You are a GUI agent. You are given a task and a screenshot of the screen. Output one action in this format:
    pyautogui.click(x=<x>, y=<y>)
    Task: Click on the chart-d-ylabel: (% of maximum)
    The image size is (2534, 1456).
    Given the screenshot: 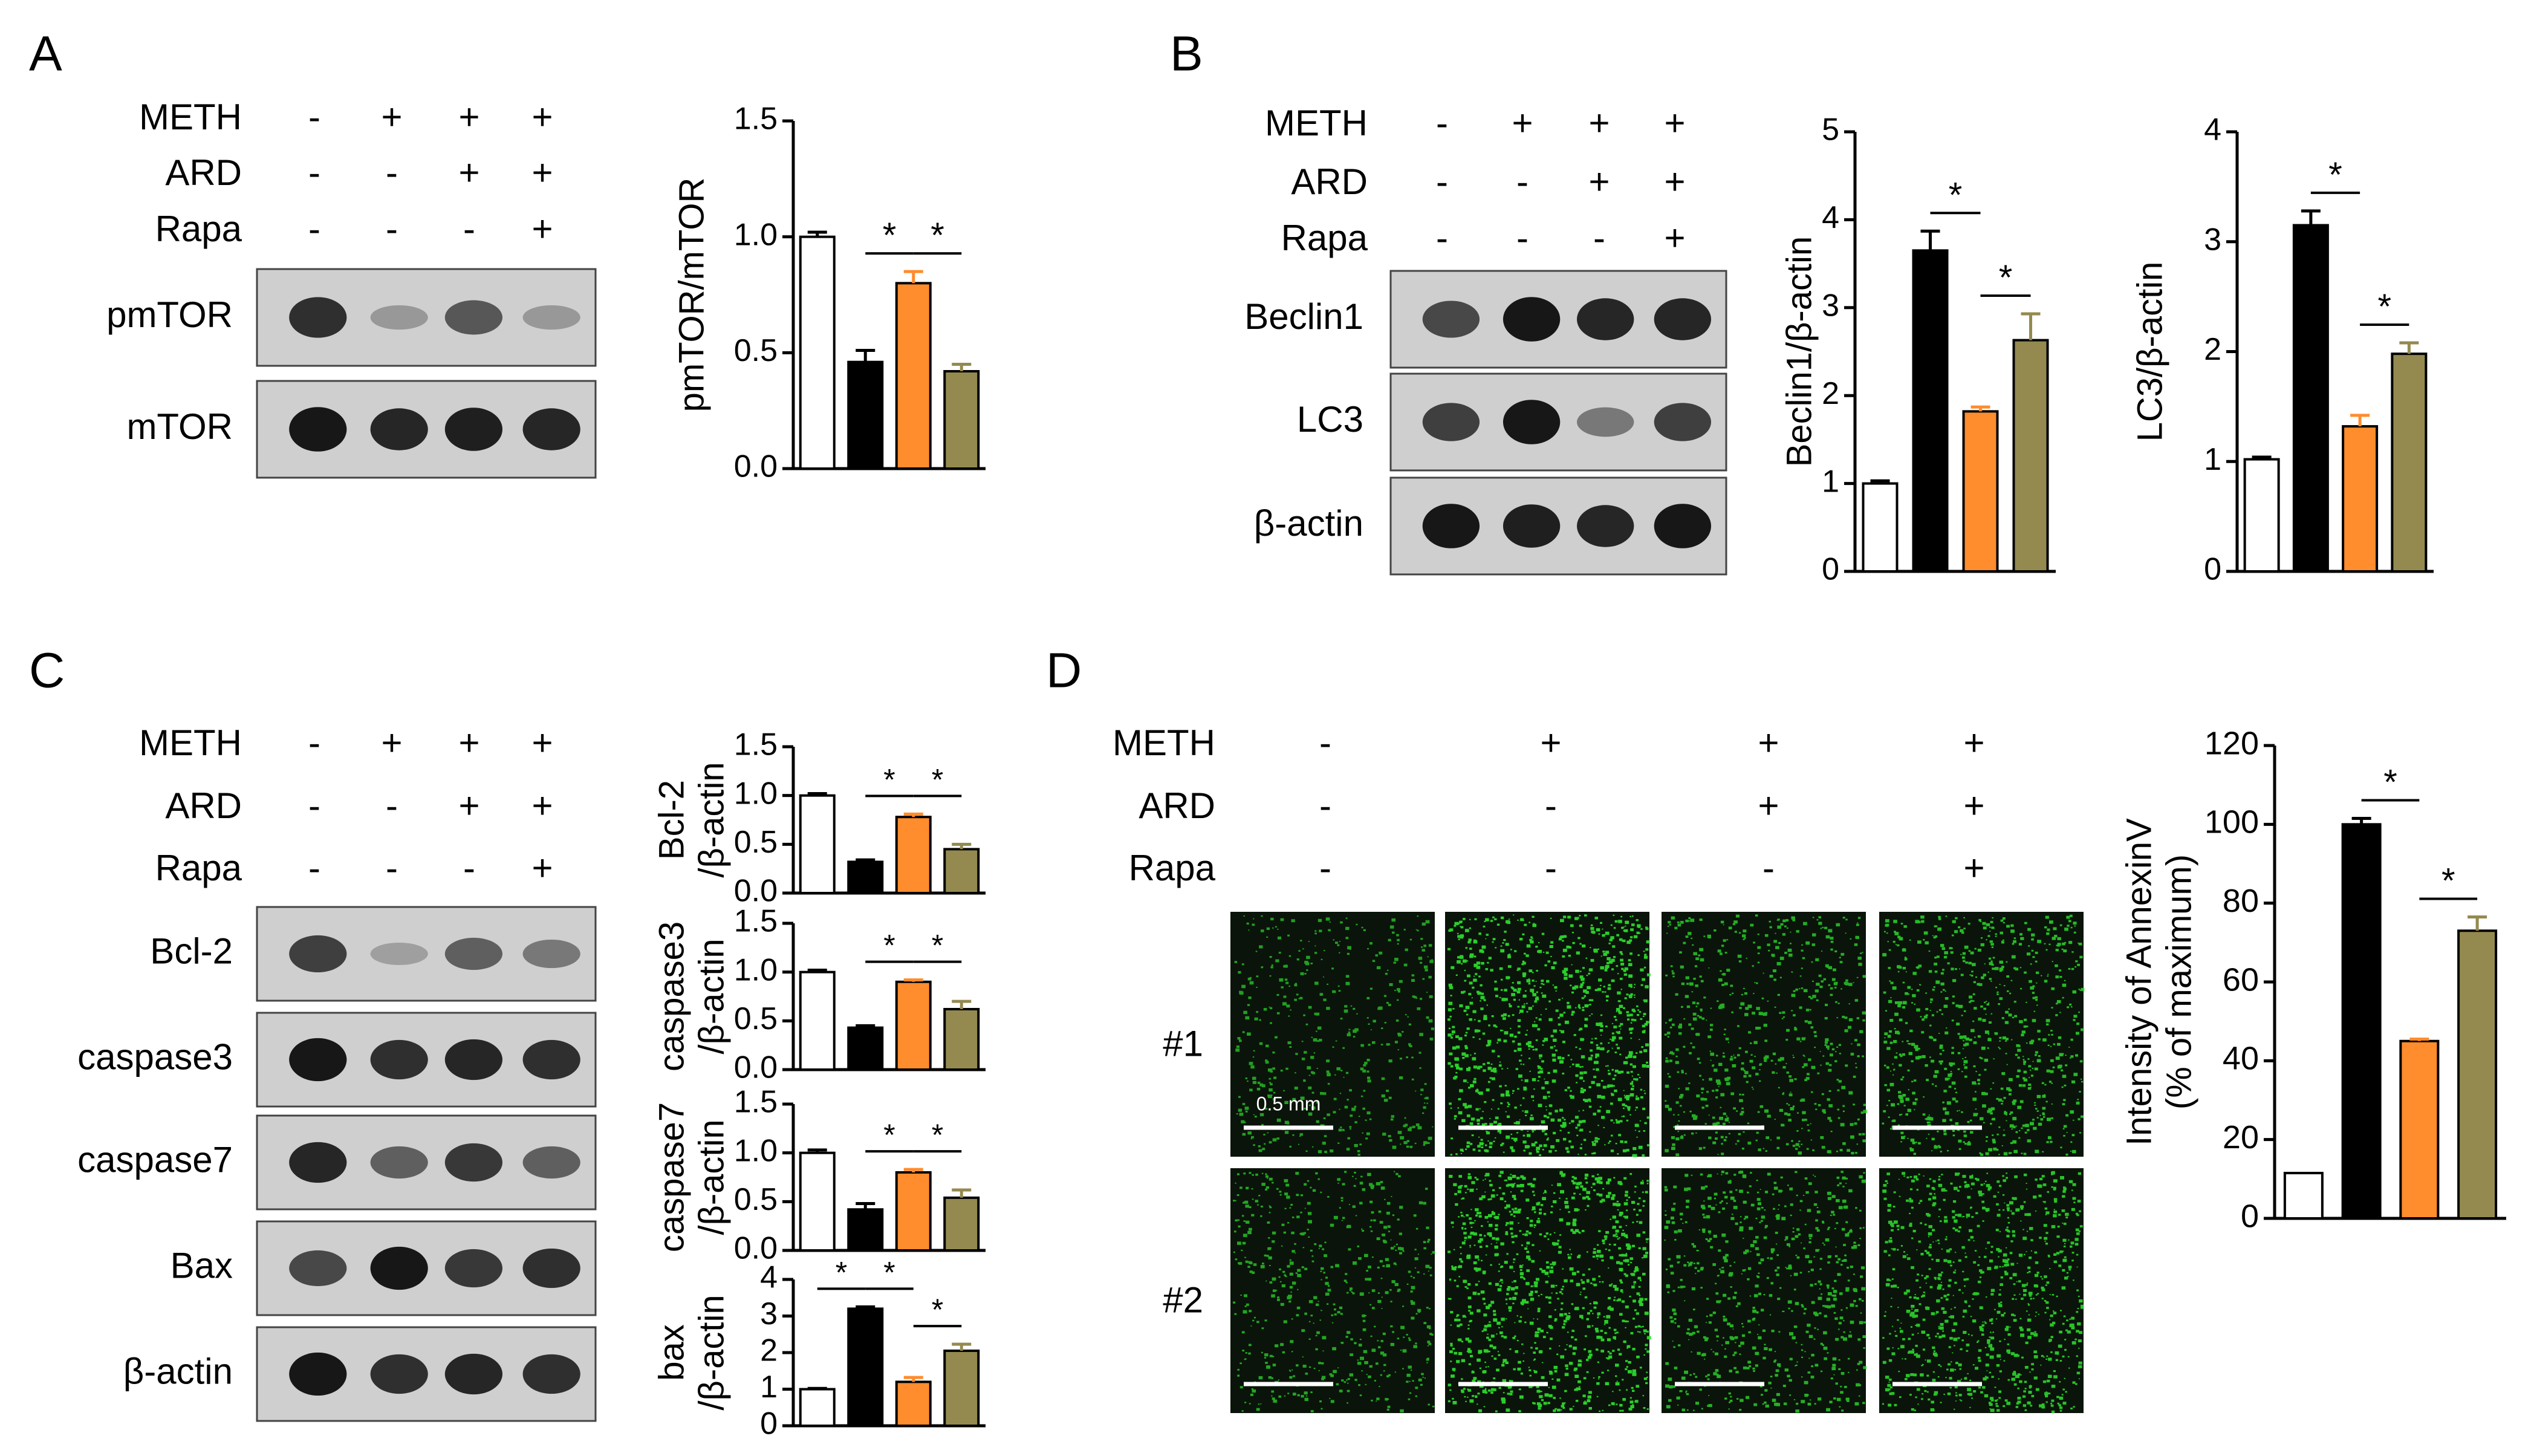 What is the action you would take?
    pyautogui.click(x=2178, y=982)
    